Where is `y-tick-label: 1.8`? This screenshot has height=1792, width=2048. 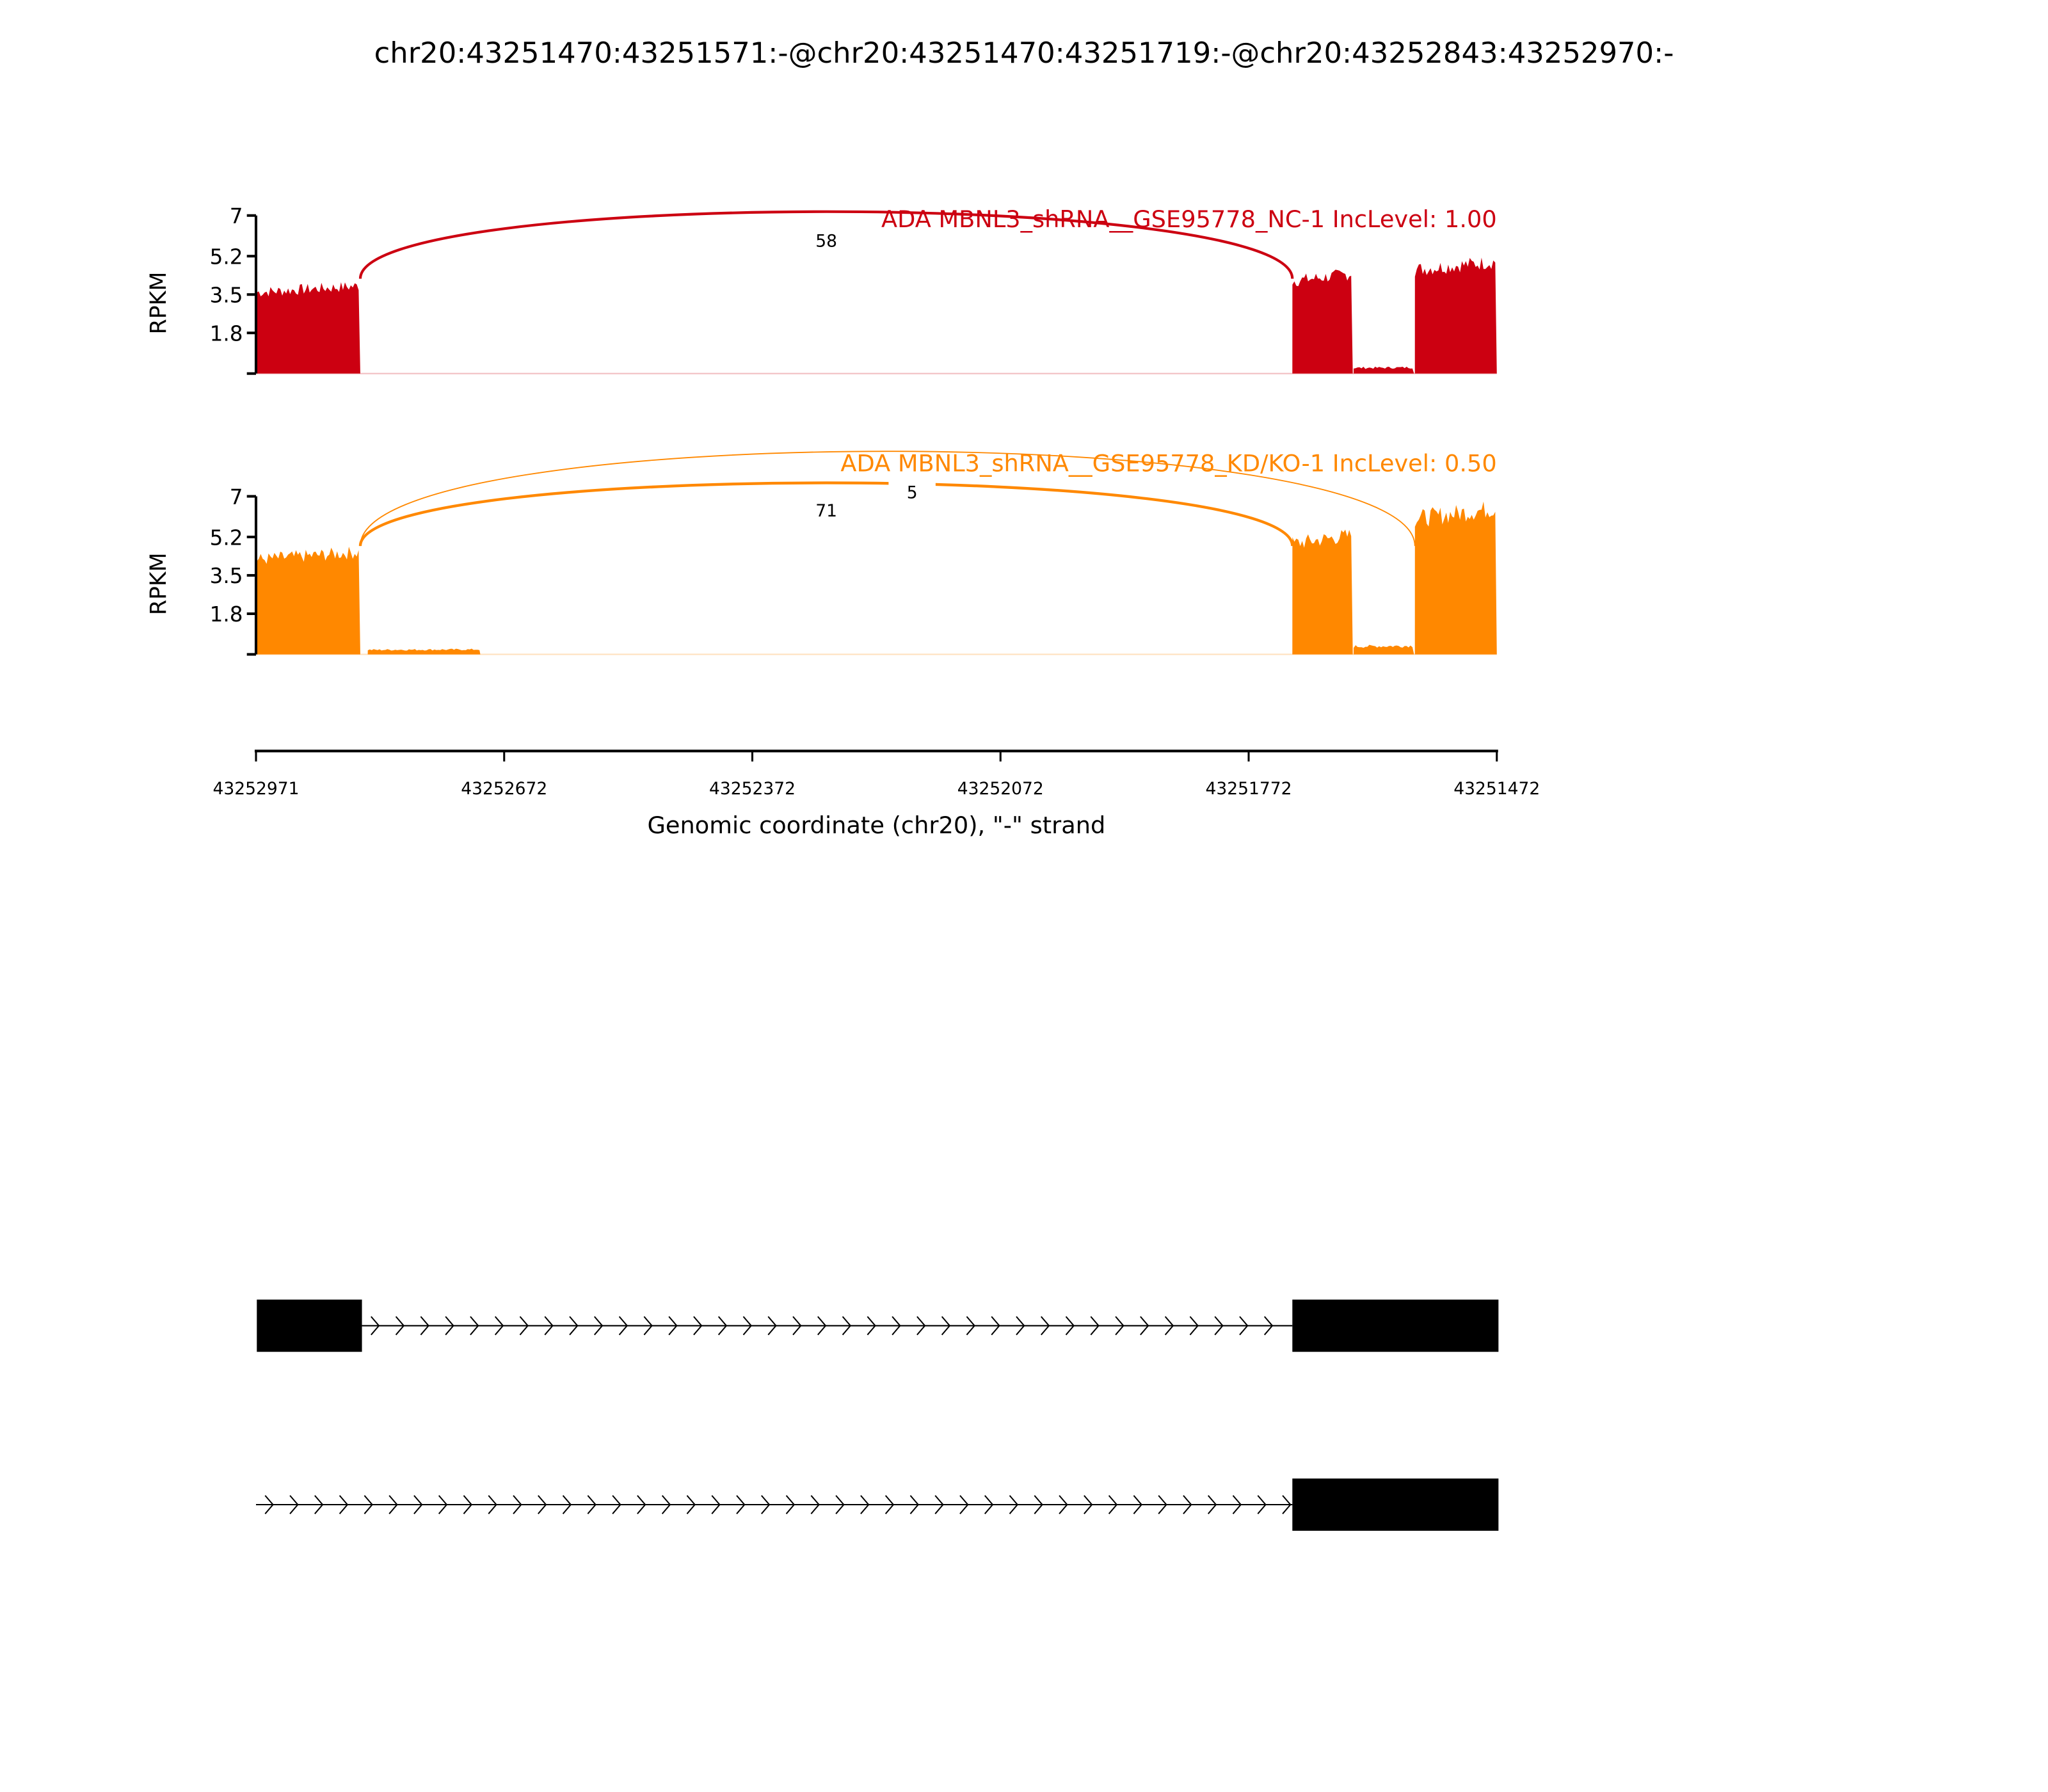 y-tick-label: 1.8 is located at coordinates (226, 333).